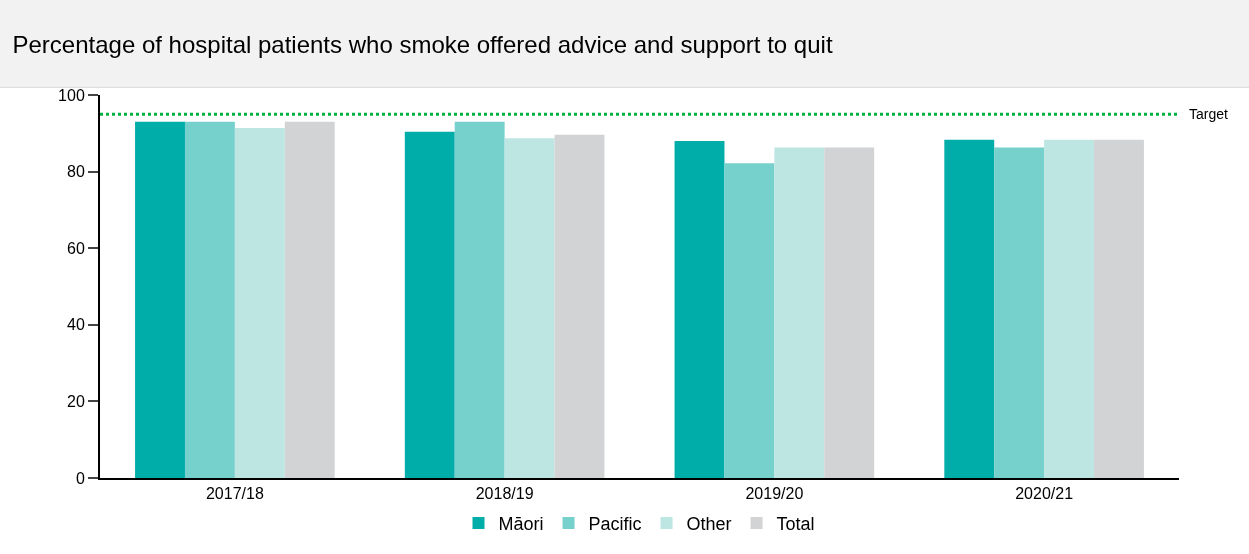 Image resolution: width=1249 pixels, height=554 pixels. I want to click on chart-title: Percentage of hospital patients who smoke offered advice and support to quit, so click(422, 44).